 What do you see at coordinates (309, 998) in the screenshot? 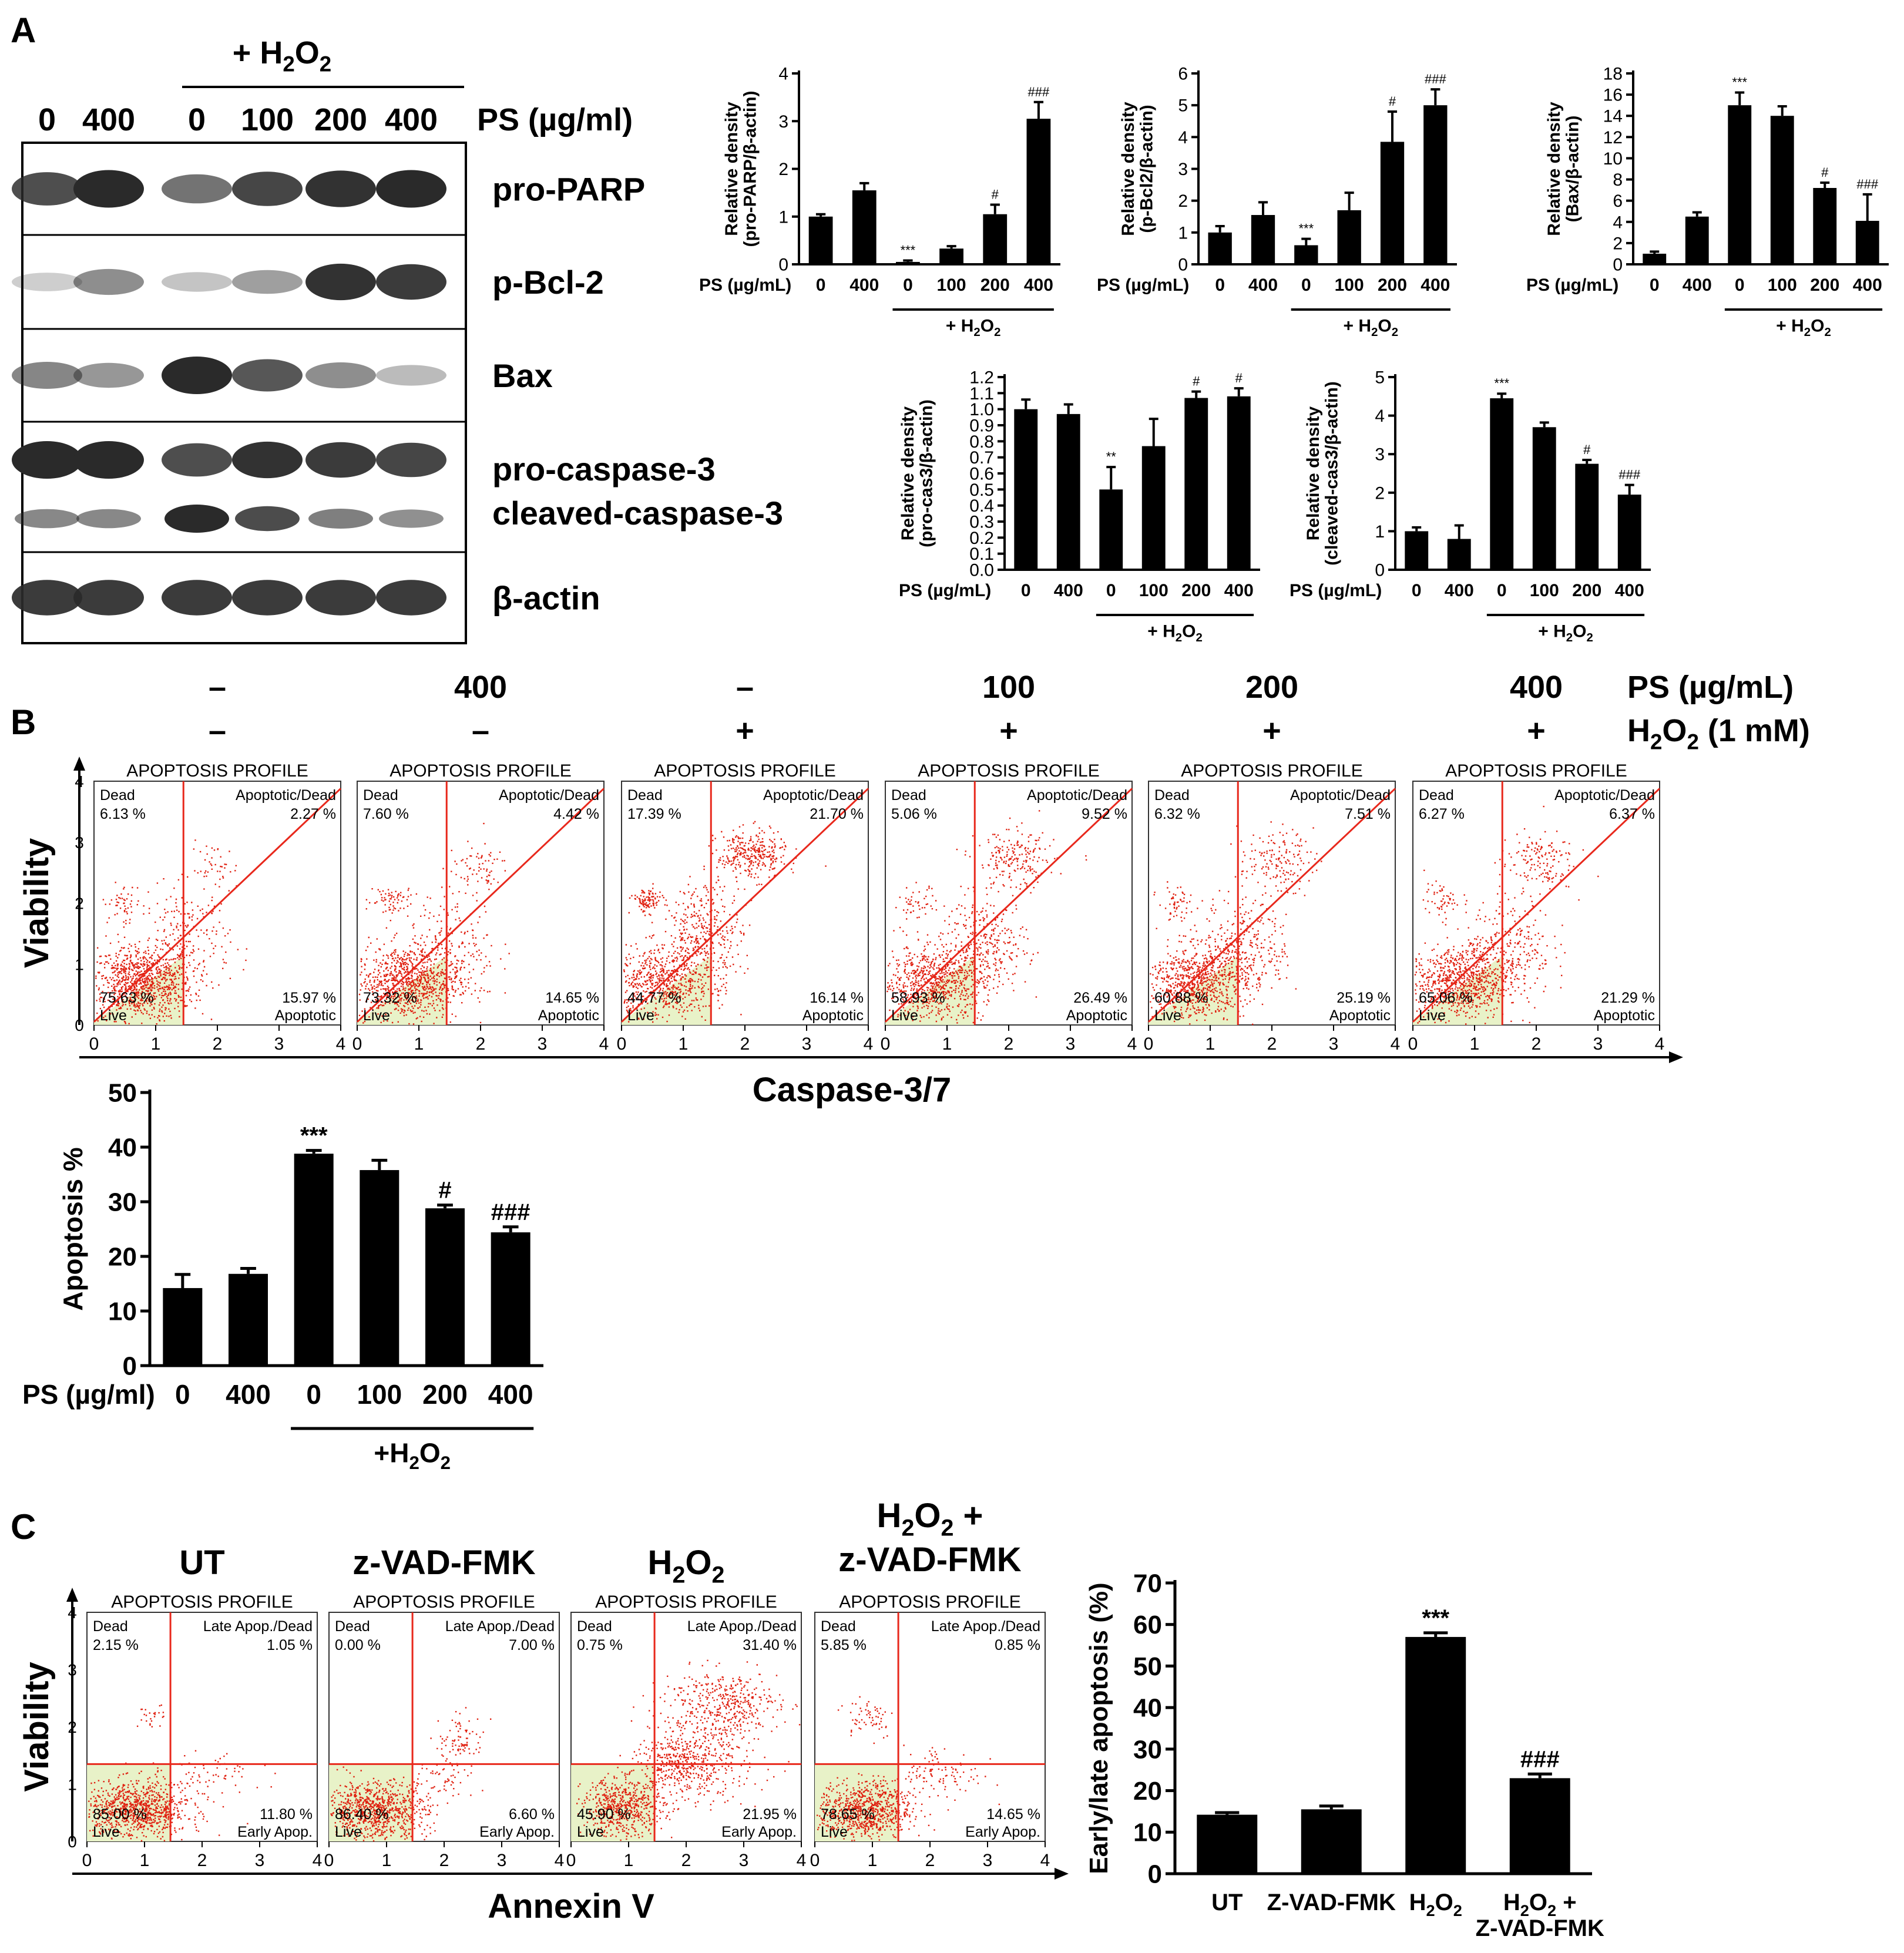
I see `quadrant-value: 15.97 %` at bounding box center [309, 998].